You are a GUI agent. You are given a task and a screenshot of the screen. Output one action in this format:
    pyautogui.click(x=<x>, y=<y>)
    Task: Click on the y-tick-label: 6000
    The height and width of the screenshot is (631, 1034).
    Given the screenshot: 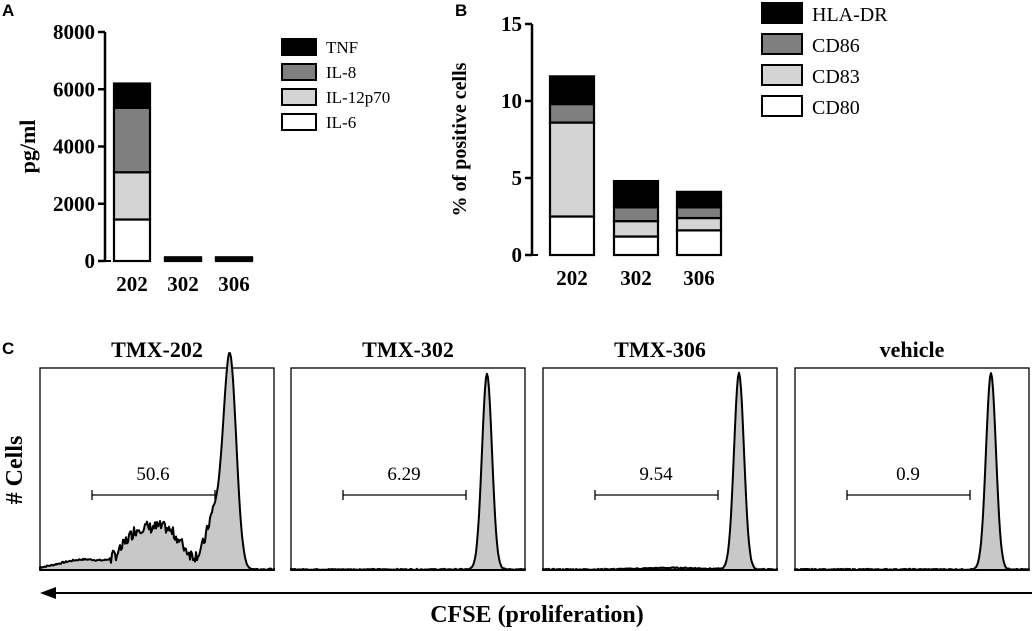 What is the action you would take?
    pyautogui.click(x=74, y=89)
    